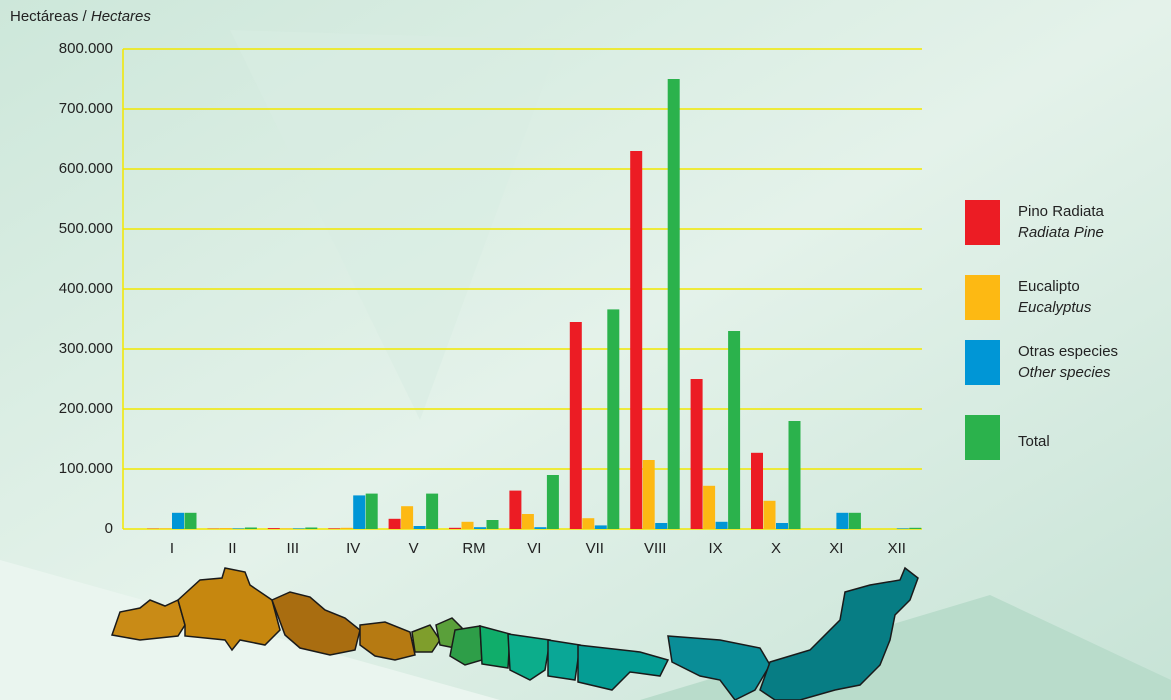 The image size is (1171, 700). Describe the element at coordinates (1061, 211) in the screenshot. I see `legend-label: Pino Radiata` at that location.